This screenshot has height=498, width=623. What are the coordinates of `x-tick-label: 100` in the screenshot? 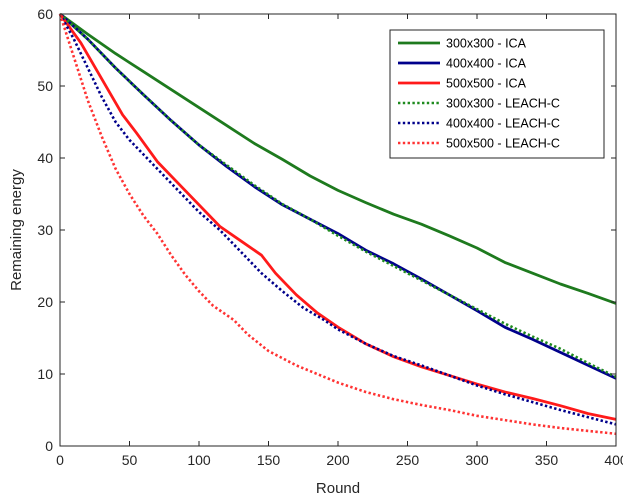 It's located at (199, 460).